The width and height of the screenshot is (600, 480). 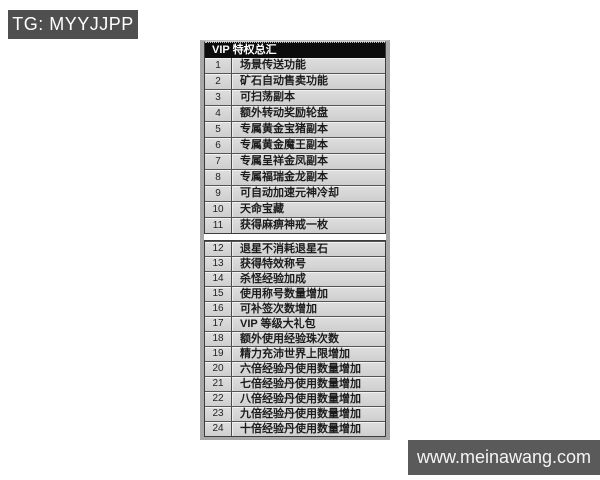 What do you see at coordinates (218, 129) in the screenshot?
I see `row-number: 5` at bounding box center [218, 129].